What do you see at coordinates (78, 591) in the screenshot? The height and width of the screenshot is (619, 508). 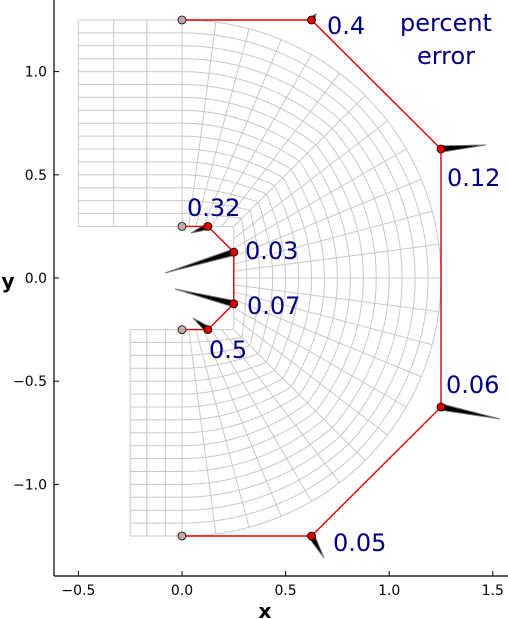 I see `x-tick-label: −0.5` at bounding box center [78, 591].